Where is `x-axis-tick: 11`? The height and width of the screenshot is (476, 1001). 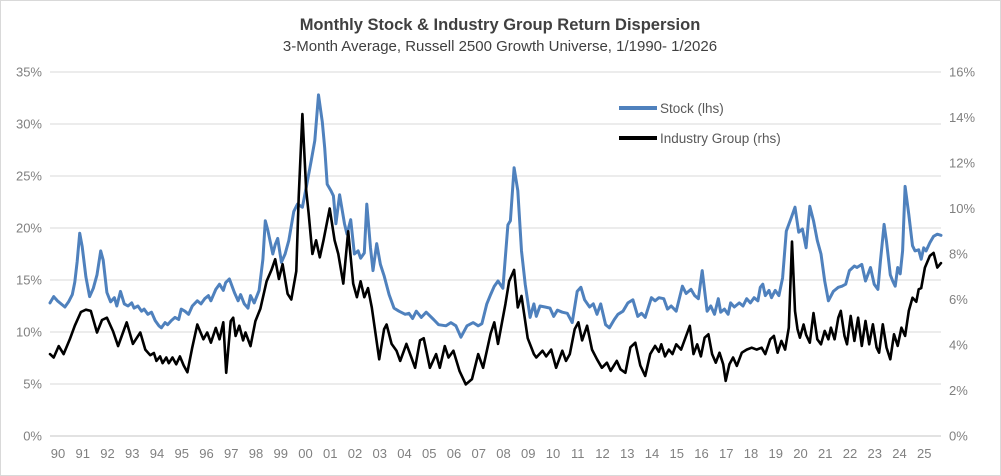
x-axis-tick: 11 is located at coordinates (578, 453).